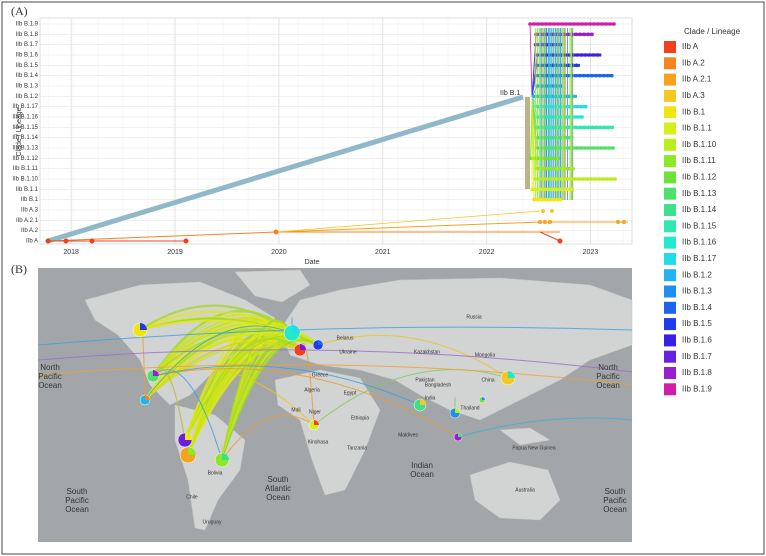  Describe the element at coordinates (360, 418) in the screenshot. I see `place-label: Ethiopia` at that location.